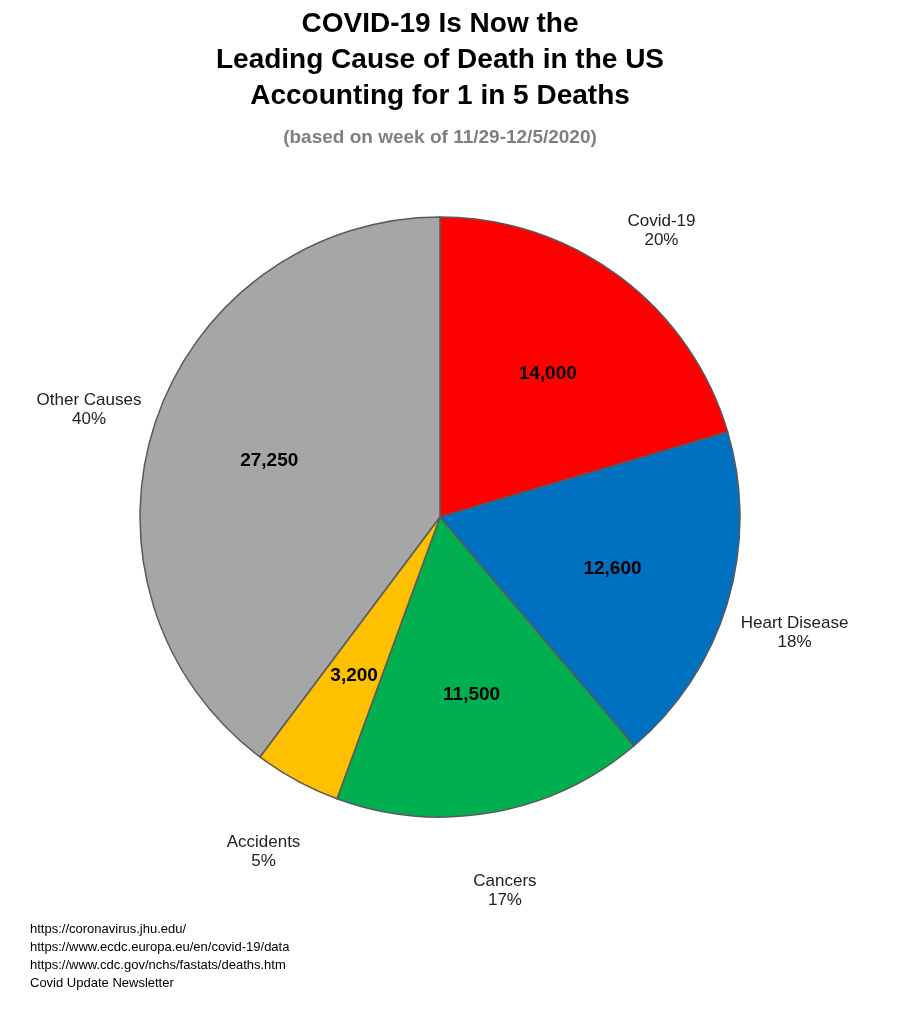  What do you see at coordinates (440, 58) in the screenshot?
I see `chart-title: COVID-19 Is Now the Leading Cause of Death in the US Accounting for 1 in 5 Deaths` at bounding box center [440, 58].